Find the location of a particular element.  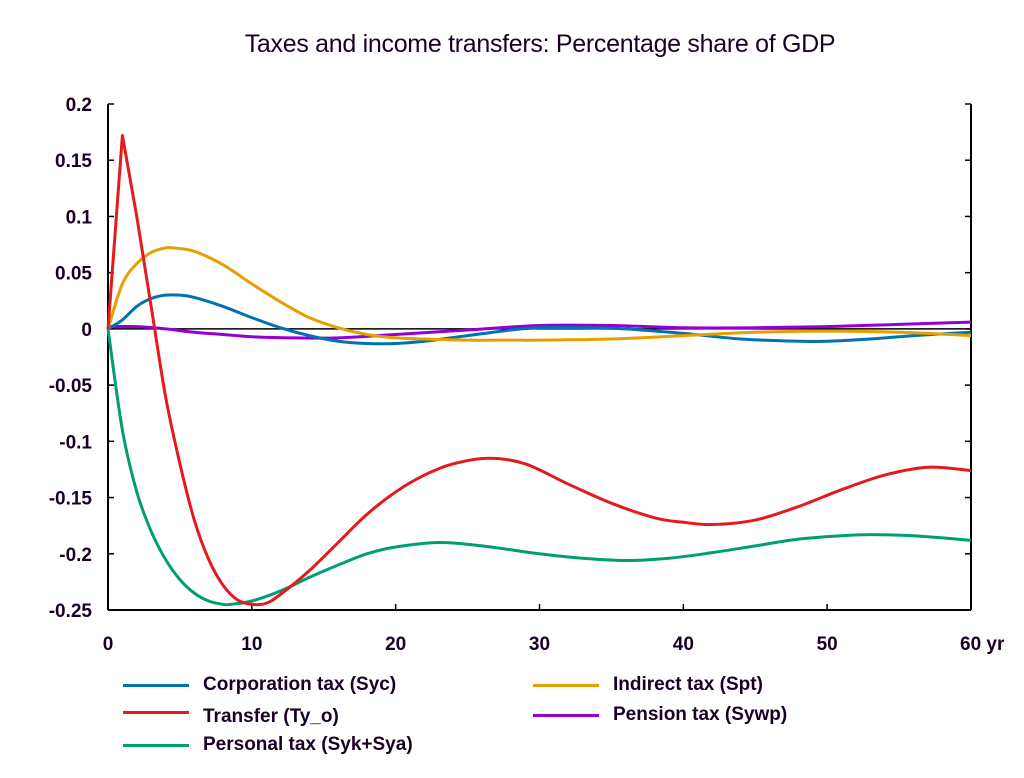

legend-item-indirect-tax: Indirect tax (Spt) is located at coordinates (648, 685).